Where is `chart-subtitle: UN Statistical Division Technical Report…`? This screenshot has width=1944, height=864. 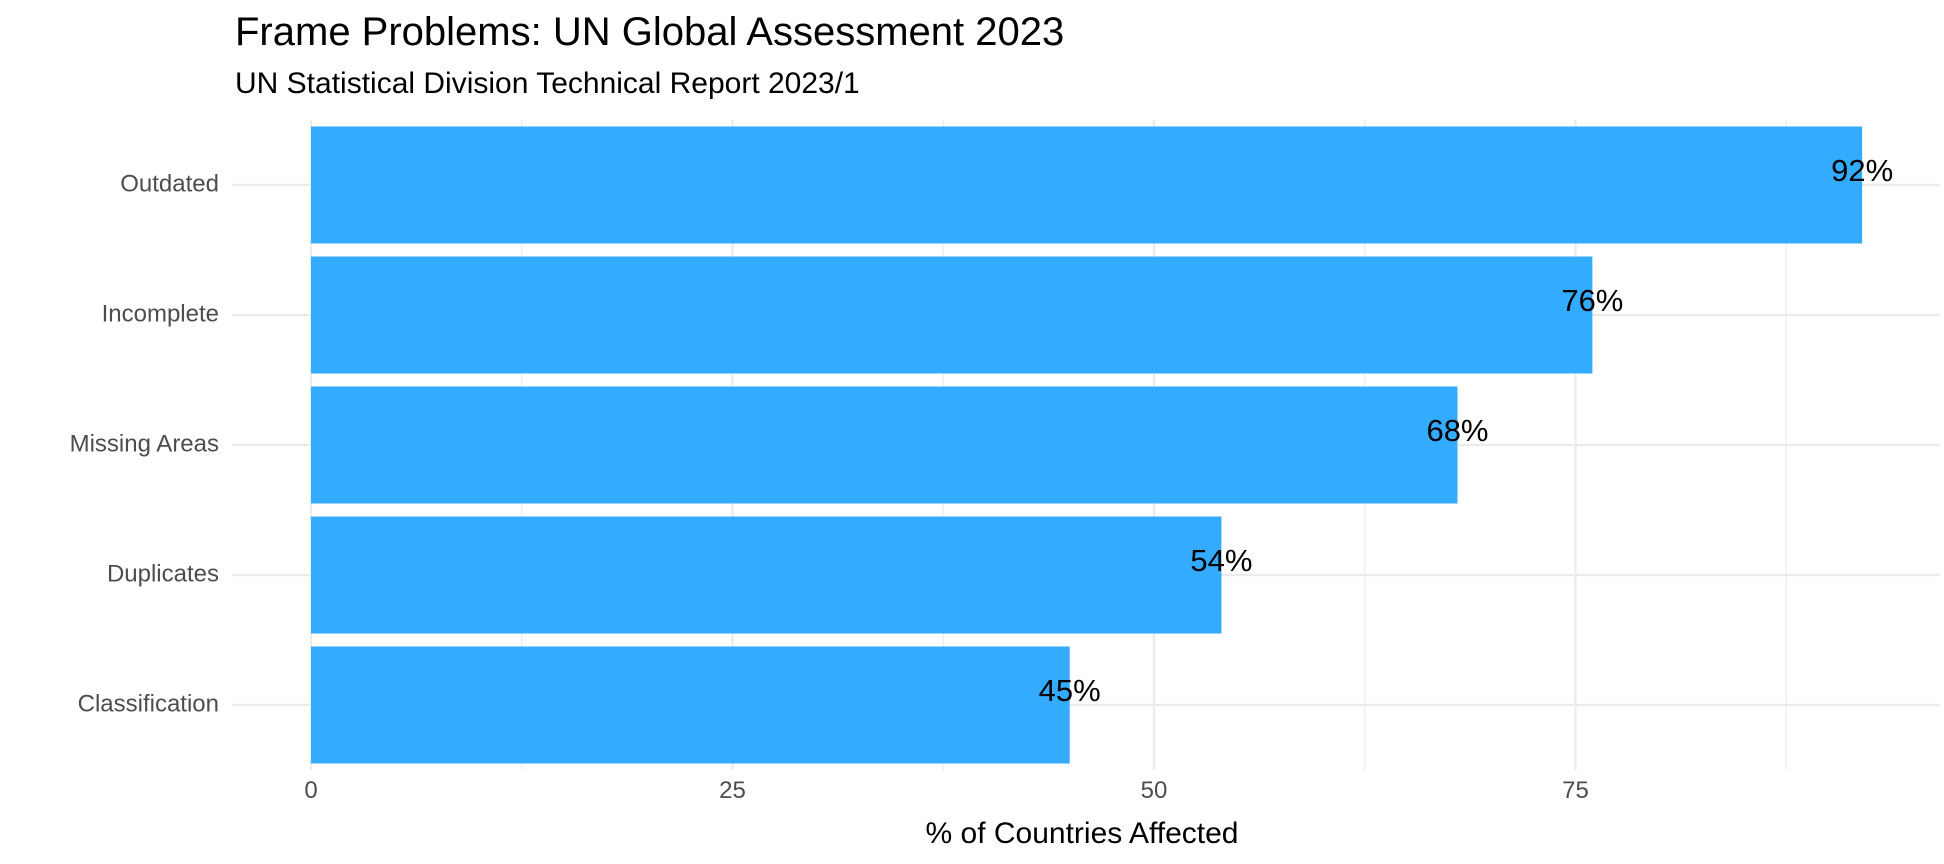 chart-subtitle: UN Statistical Division Technical Report… is located at coordinates (547, 83).